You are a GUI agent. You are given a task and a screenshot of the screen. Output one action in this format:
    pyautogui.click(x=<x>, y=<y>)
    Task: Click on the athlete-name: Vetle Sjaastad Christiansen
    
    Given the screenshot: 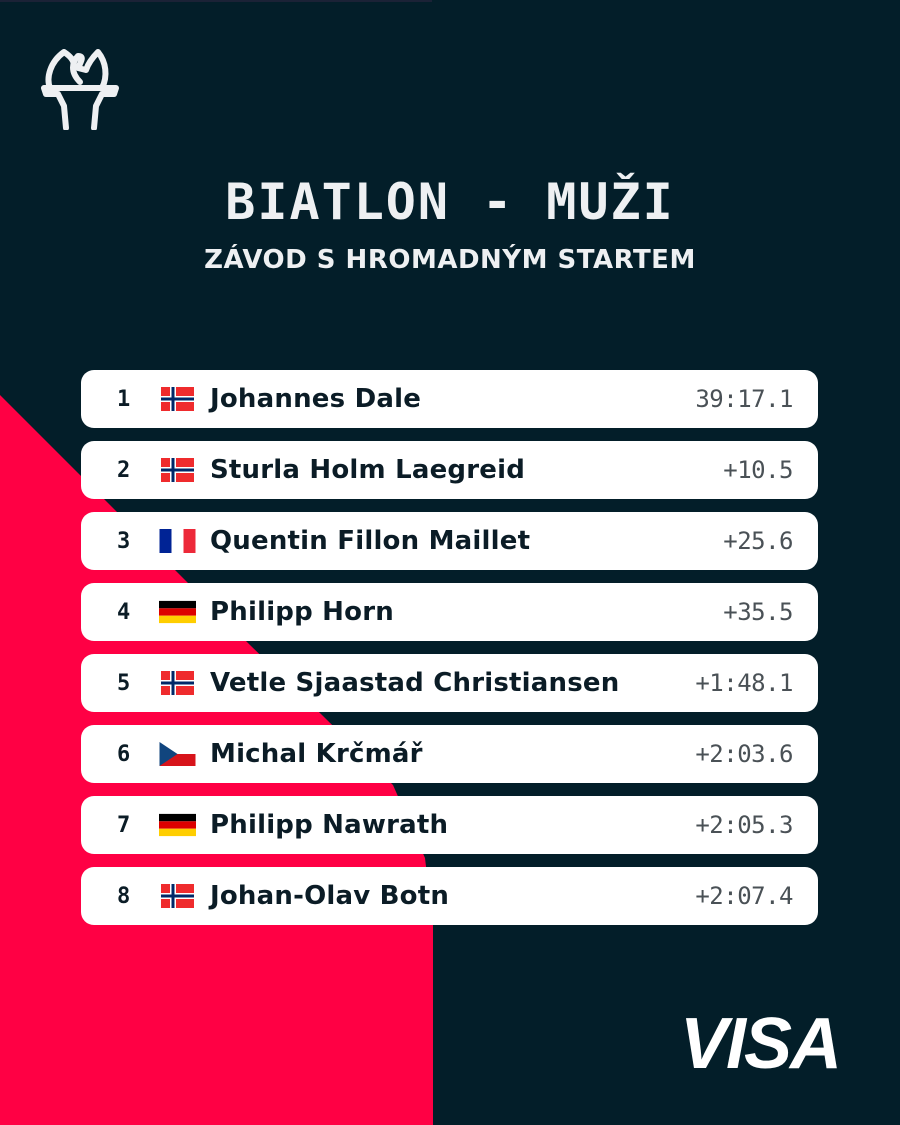 What is the action you would take?
    pyautogui.click(x=415, y=683)
    